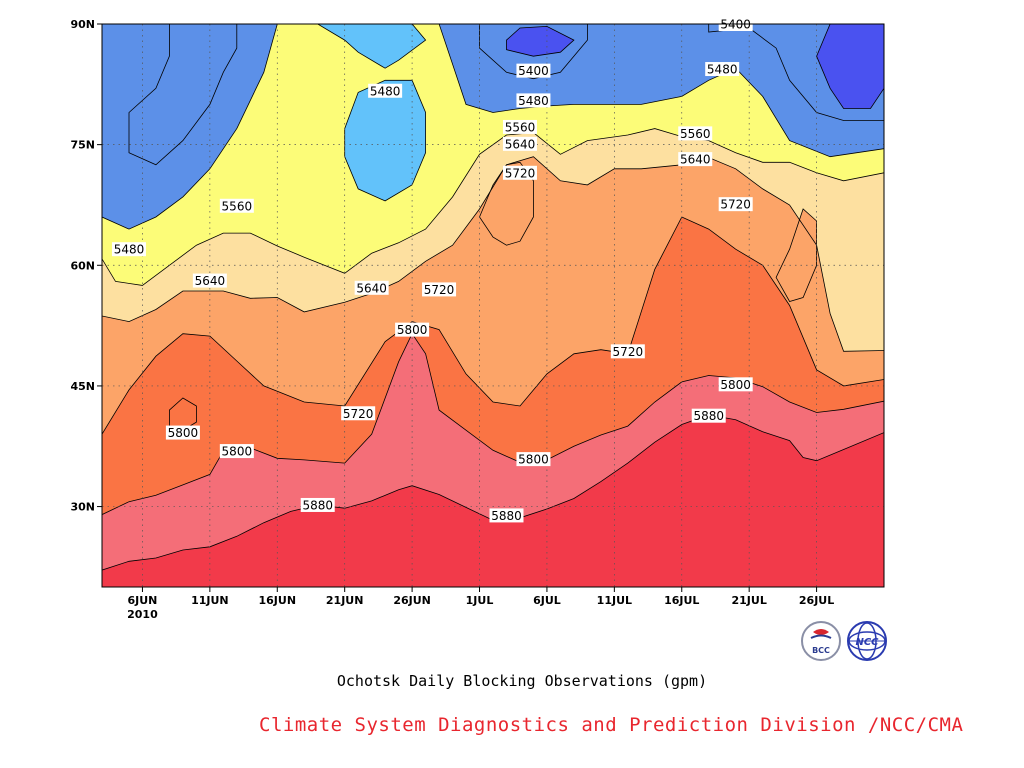 The image size is (1024, 768). What do you see at coordinates (821, 641) in the screenshot?
I see `bcc-logo: BCC` at bounding box center [821, 641].